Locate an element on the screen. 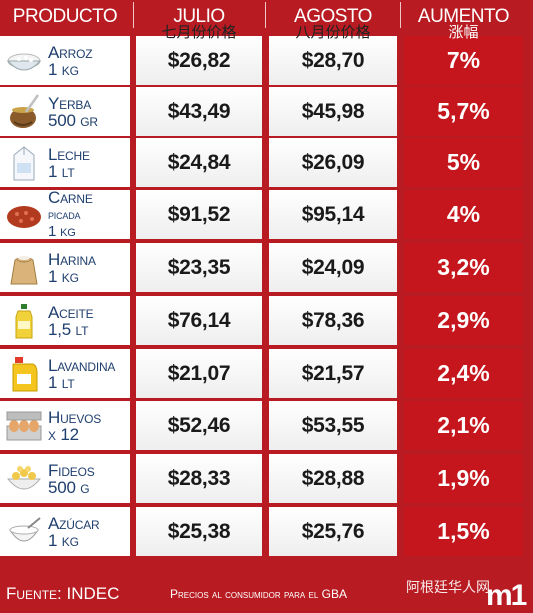 The width and height of the screenshot is (533, 613). header-julio: JULIO is located at coordinates (199, 16).